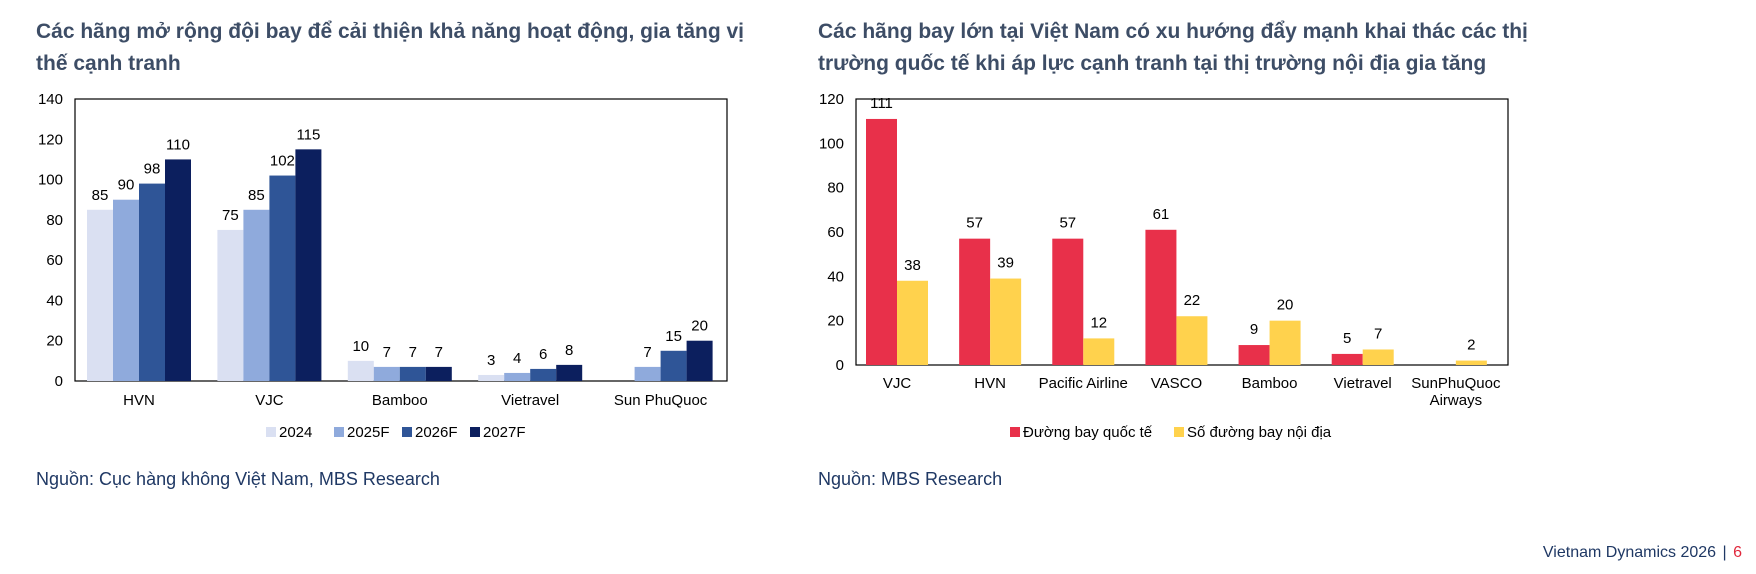  What do you see at coordinates (1083, 383) in the screenshot?
I see `category-label: Pacific Airline` at bounding box center [1083, 383].